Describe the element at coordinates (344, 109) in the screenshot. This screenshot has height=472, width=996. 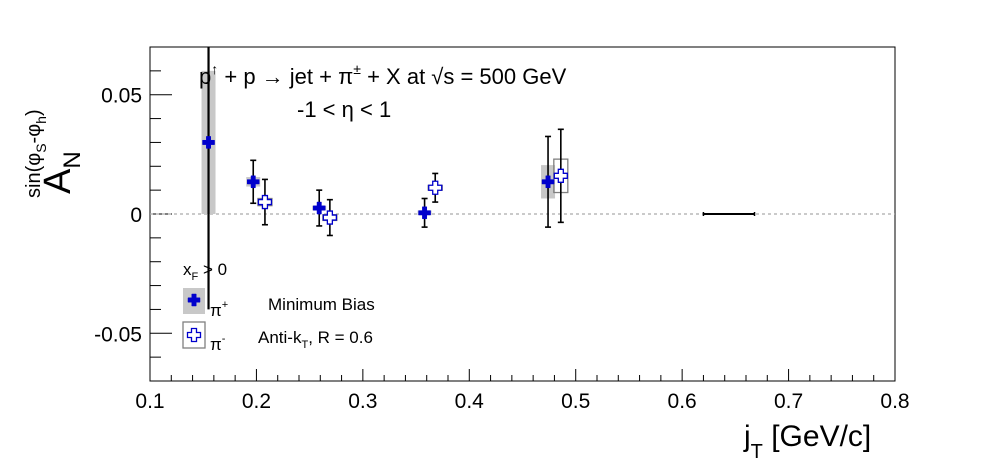
I see `chart-title-line2: -1 < η < 1` at that location.